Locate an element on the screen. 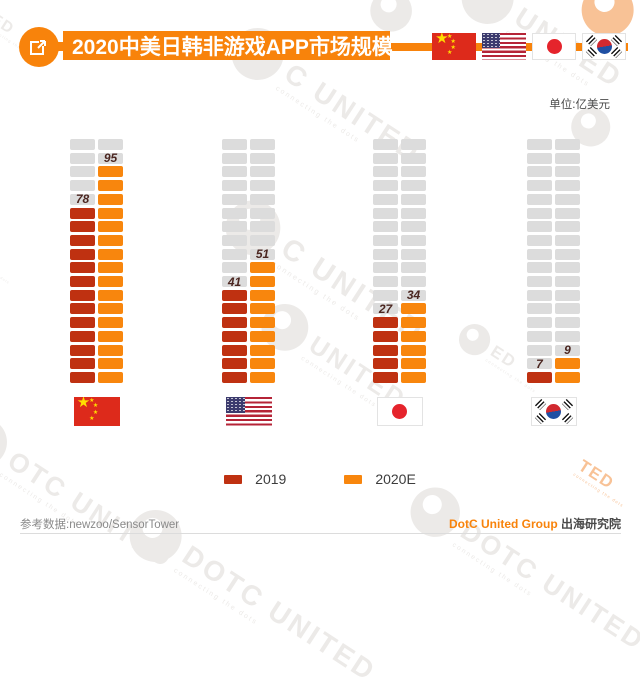 The width and height of the screenshot is (640, 698). brand-name: DotC United Group is located at coordinates (503, 524).